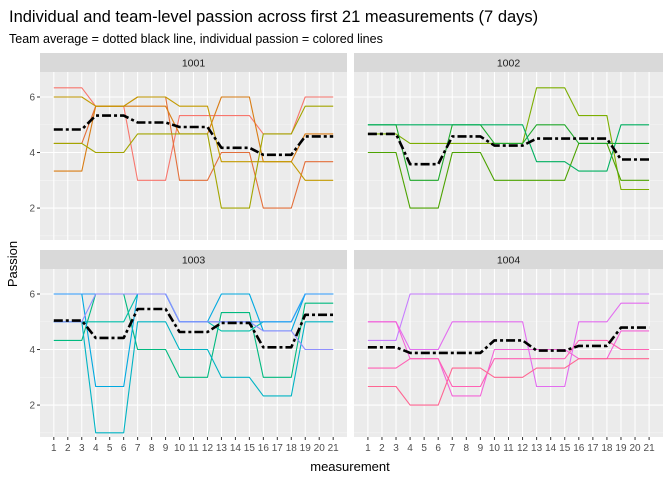 The width and height of the screenshot is (672, 480). I want to click on panel-strip-label: 1002, so click(509, 64).